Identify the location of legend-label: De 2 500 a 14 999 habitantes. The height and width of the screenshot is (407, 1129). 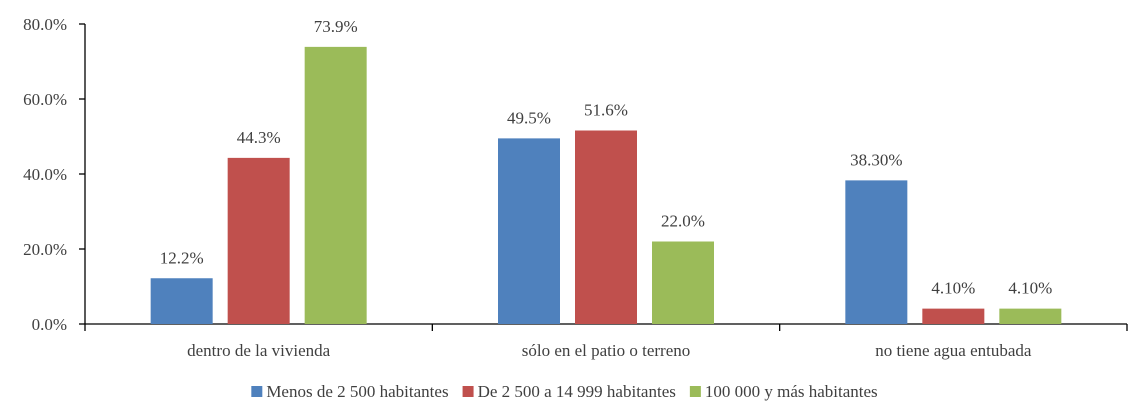
(577, 391).